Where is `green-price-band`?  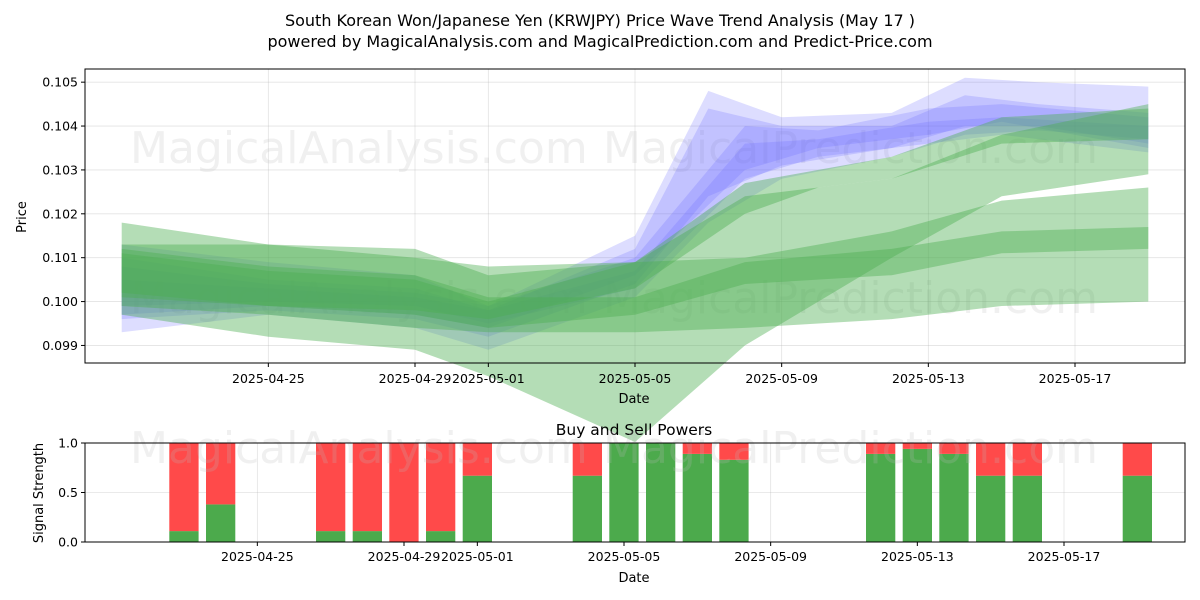 green-price-band is located at coordinates (635, 277).